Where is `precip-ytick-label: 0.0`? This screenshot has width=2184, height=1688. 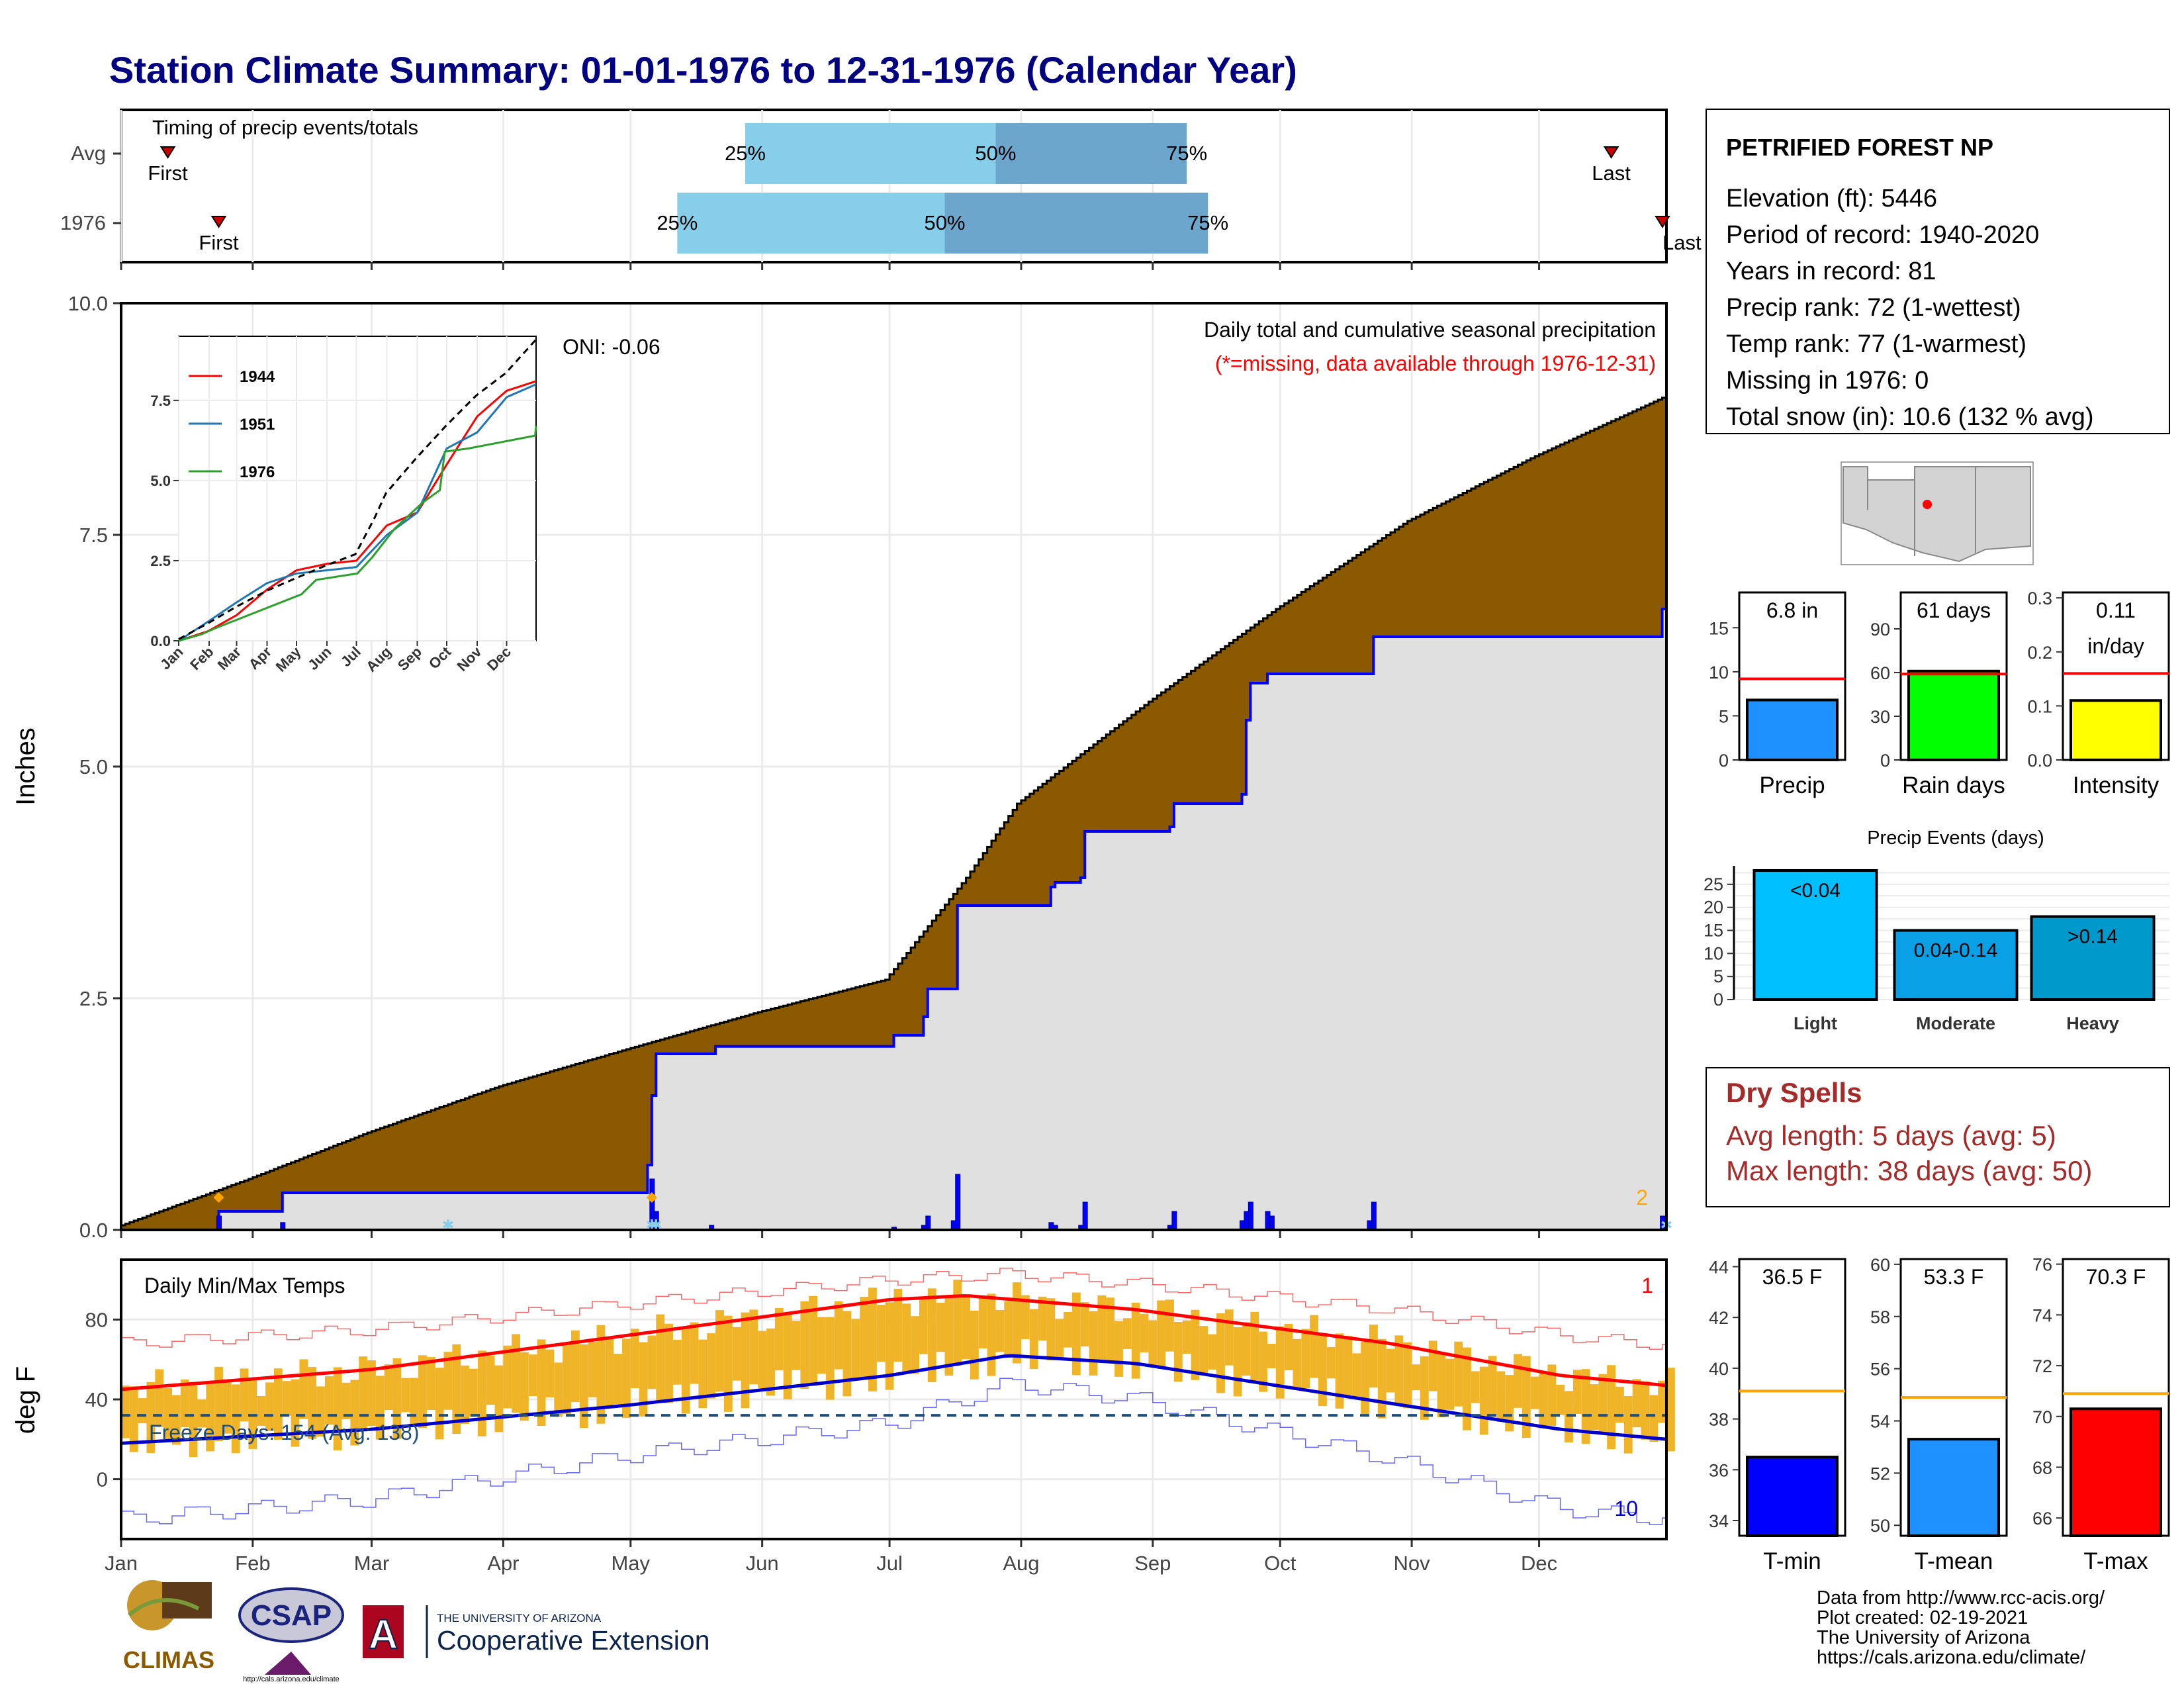
precip-ytick-label: 0.0 is located at coordinates (93, 1230).